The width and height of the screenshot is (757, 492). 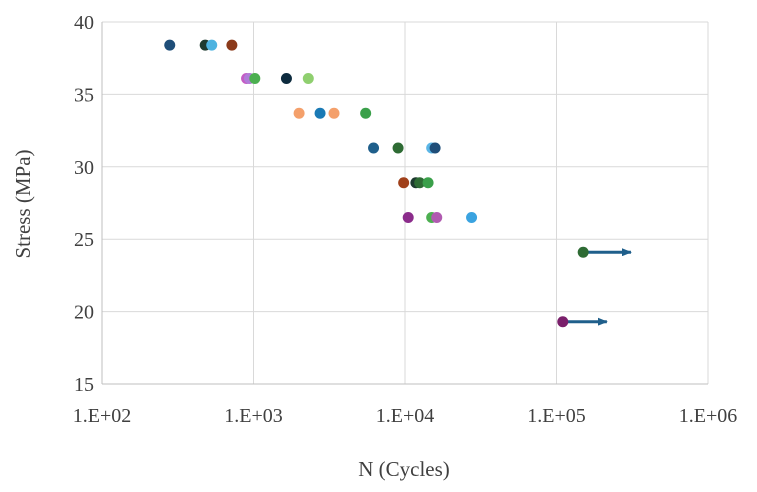 I want to click on x-tick-labels: 1.E+02 1.E+03 1.E+04 1.E+05 1.E+06, so click(x=405, y=416).